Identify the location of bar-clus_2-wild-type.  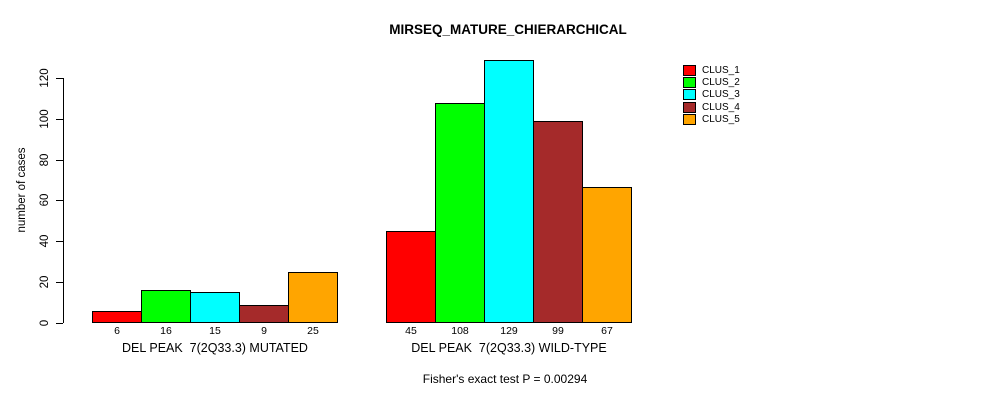
(460, 213).